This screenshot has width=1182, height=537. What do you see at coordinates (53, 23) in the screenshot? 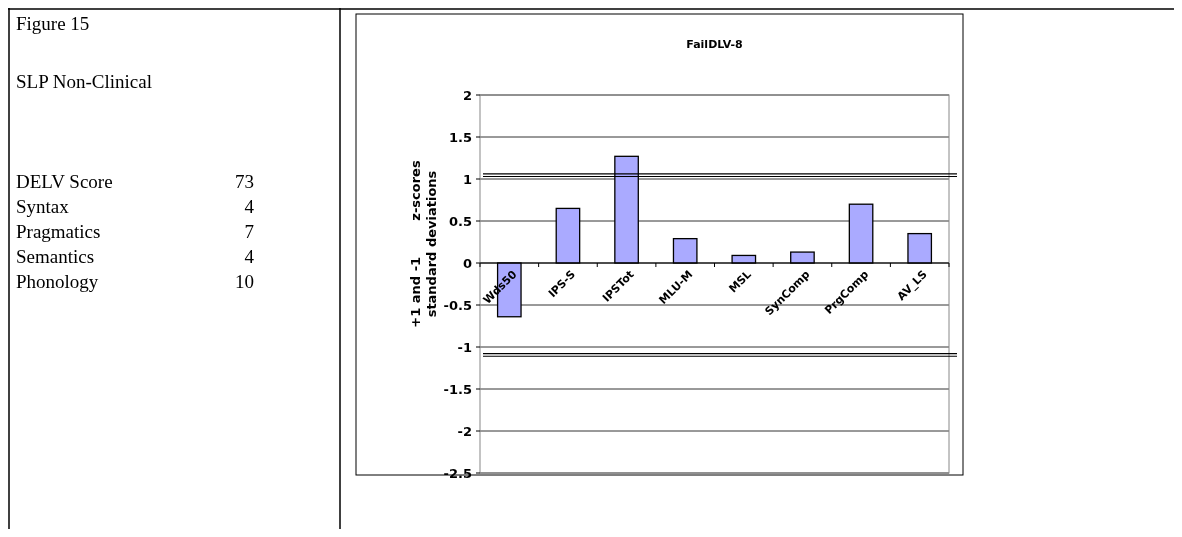
I see `text: Figure 15` at bounding box center [53, 23].